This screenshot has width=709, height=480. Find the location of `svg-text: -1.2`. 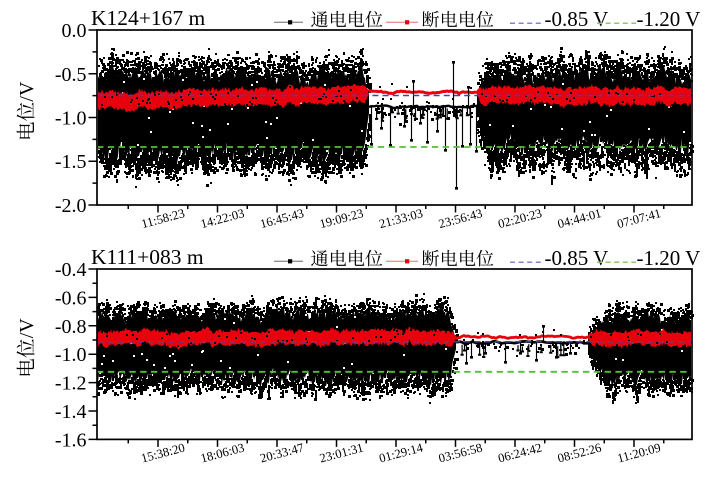

svg-text: -1.2 is located at coordinates (71, 384).